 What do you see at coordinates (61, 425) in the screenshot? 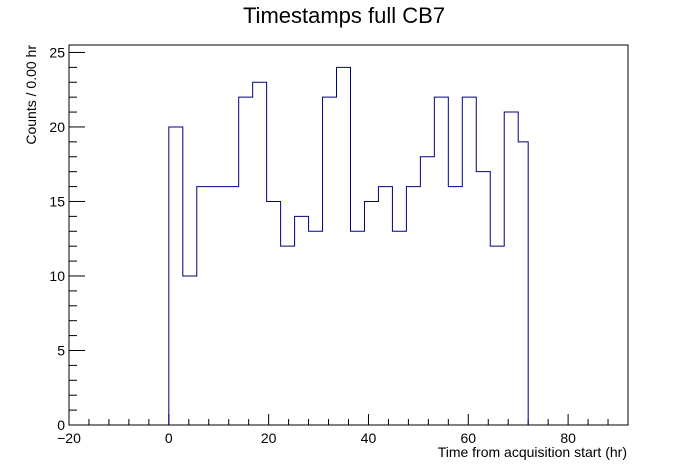
I see `y-tick-label: 0` at bounding box center [61, 425].